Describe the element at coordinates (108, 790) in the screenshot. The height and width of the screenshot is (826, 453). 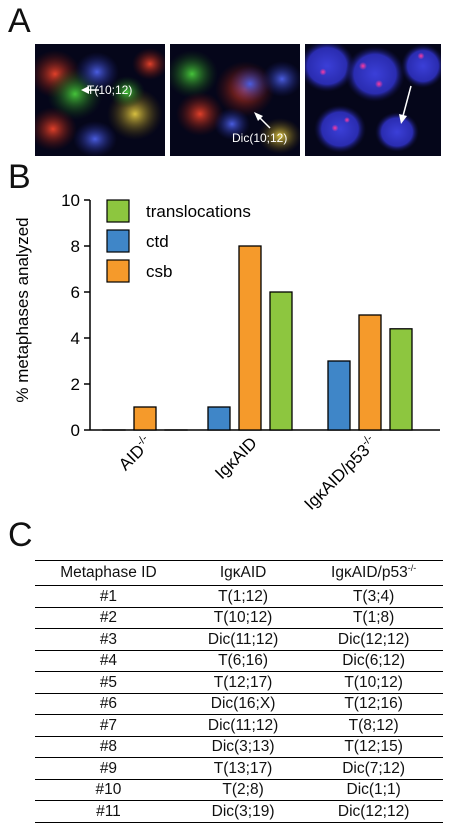
I see `table-cell: #10` at that location.